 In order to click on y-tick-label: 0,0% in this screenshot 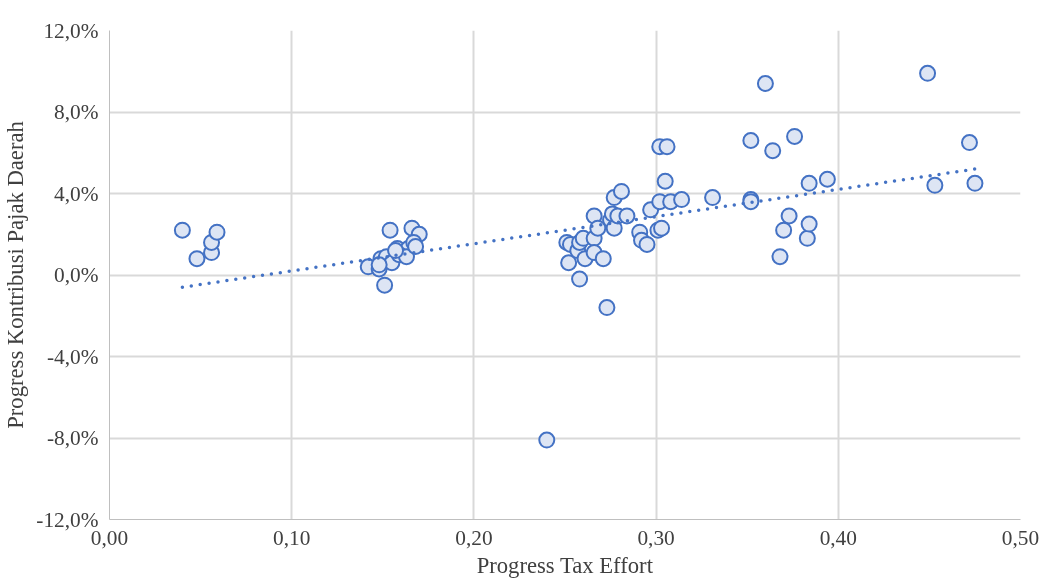, I will do `click(76, 275)`.